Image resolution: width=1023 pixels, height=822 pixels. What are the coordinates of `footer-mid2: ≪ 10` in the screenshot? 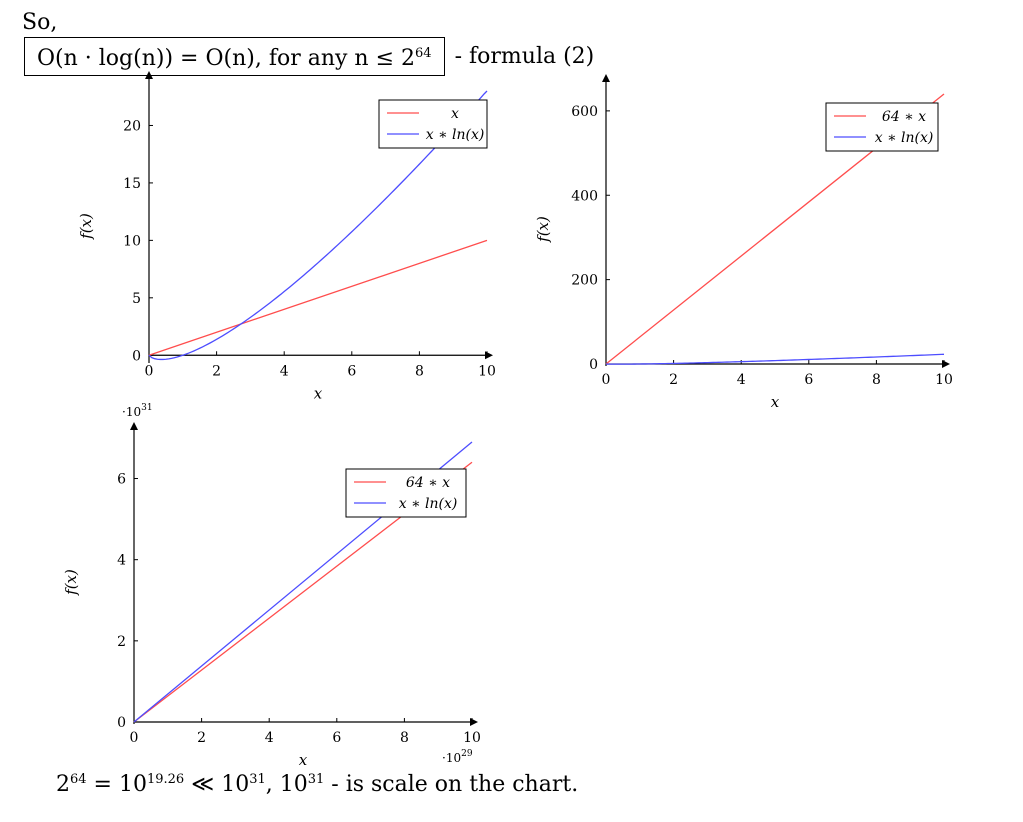 It's located at (217, 784).